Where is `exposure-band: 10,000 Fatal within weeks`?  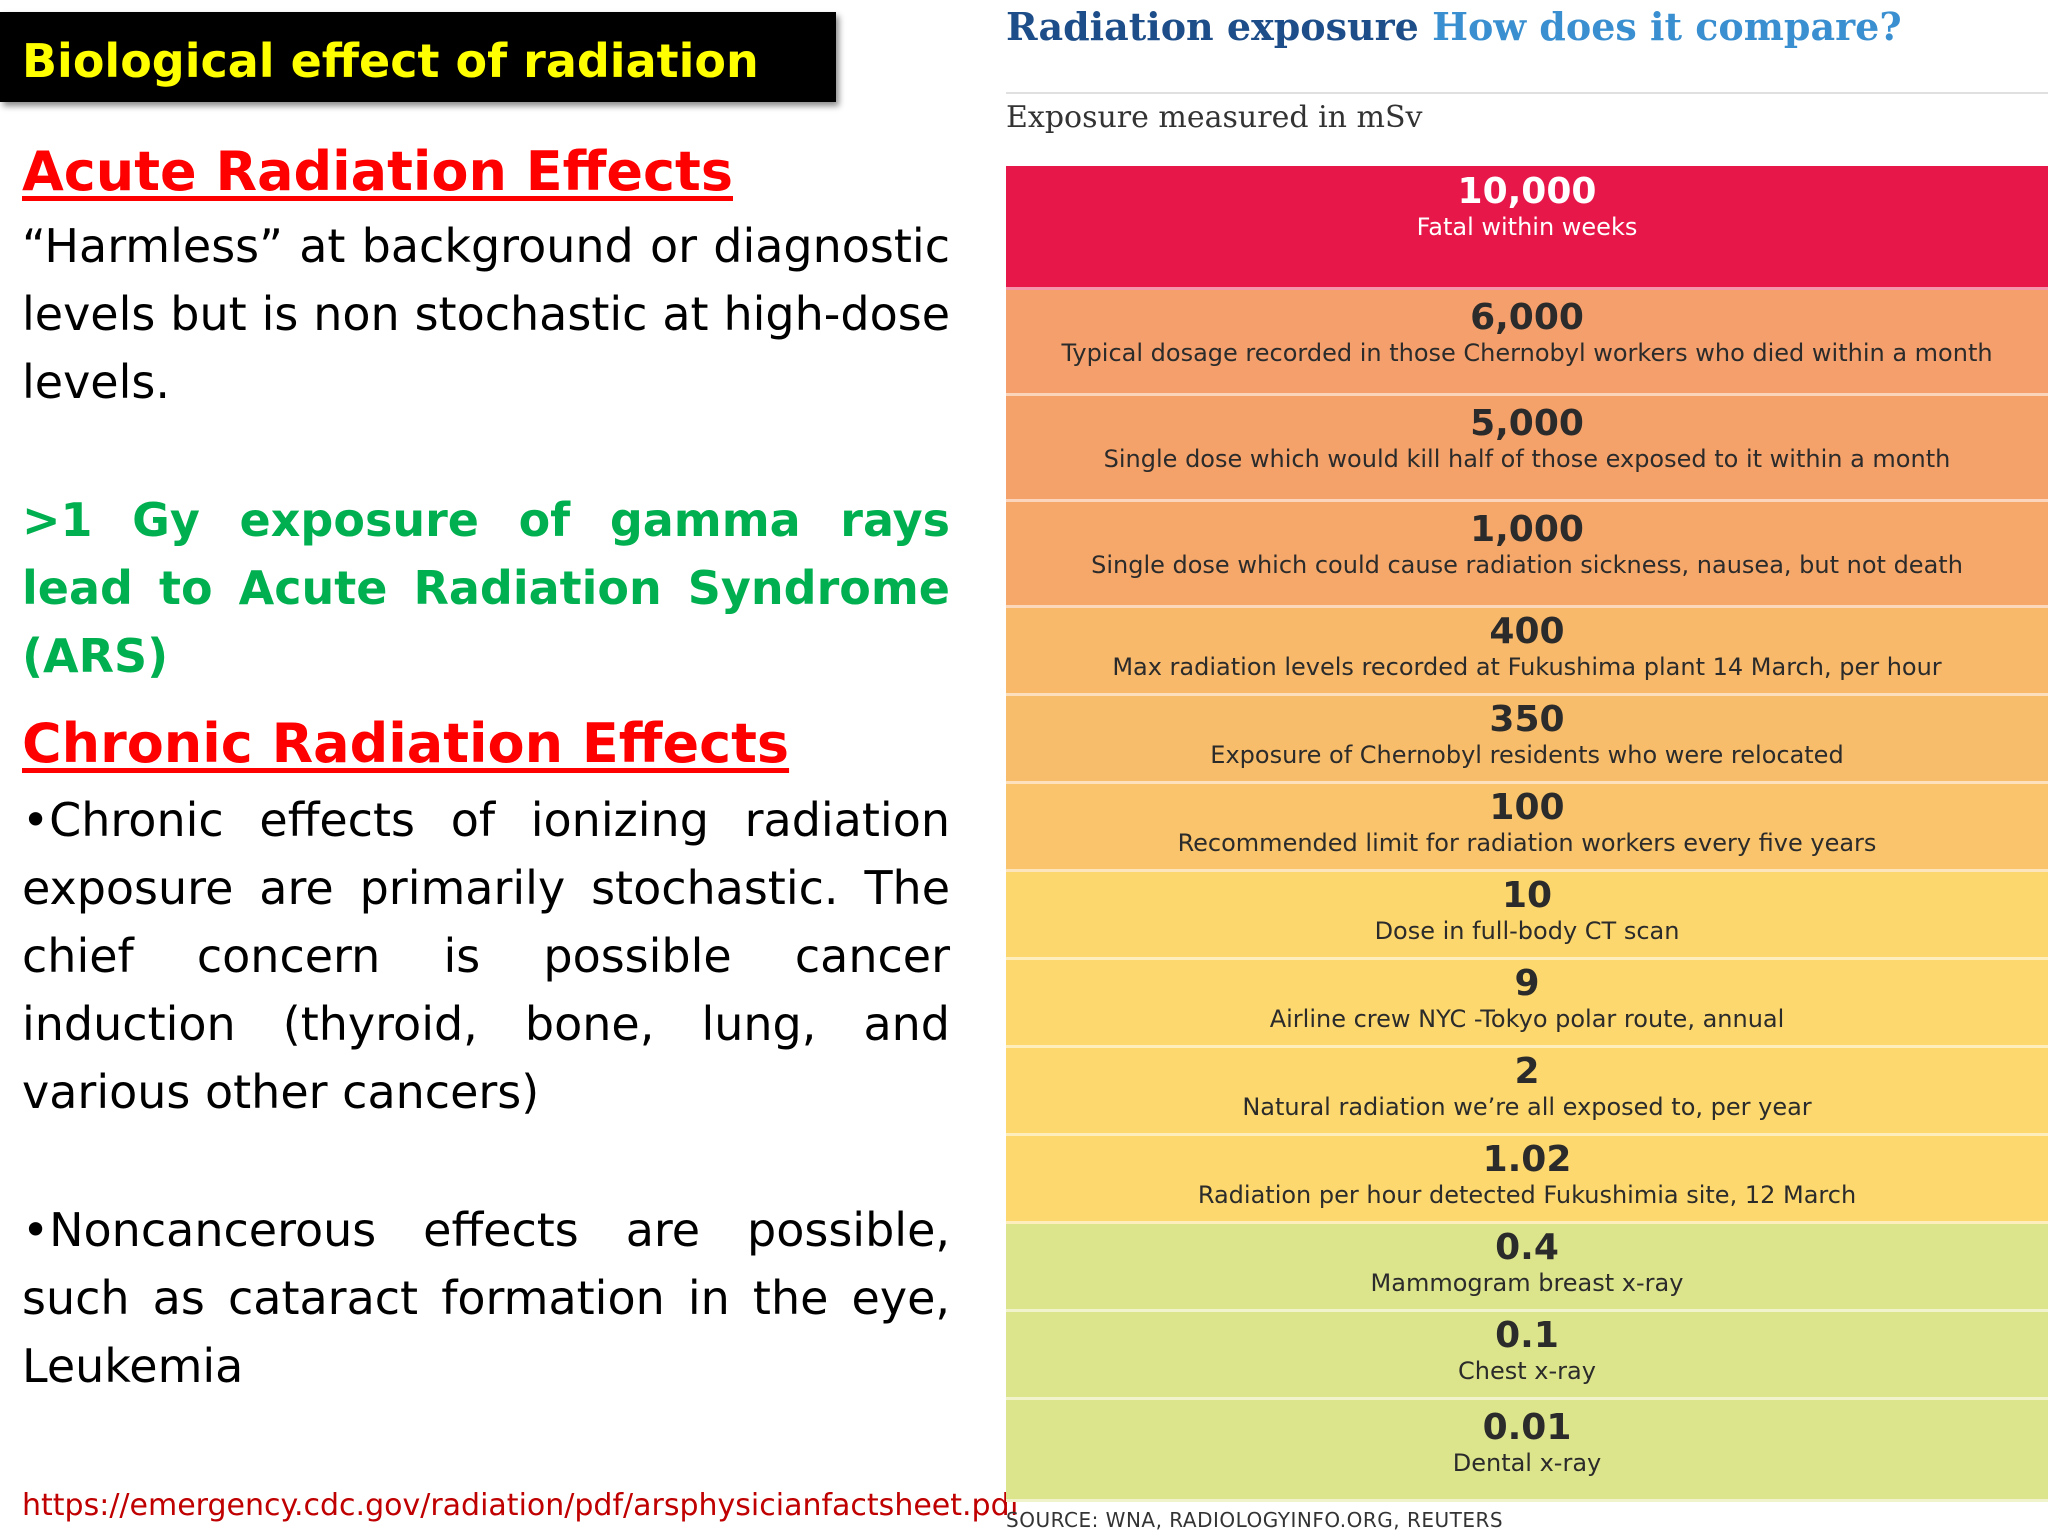 exposure-band: 10,000 Fatal within weeks is located at coordinates (1527, 228).